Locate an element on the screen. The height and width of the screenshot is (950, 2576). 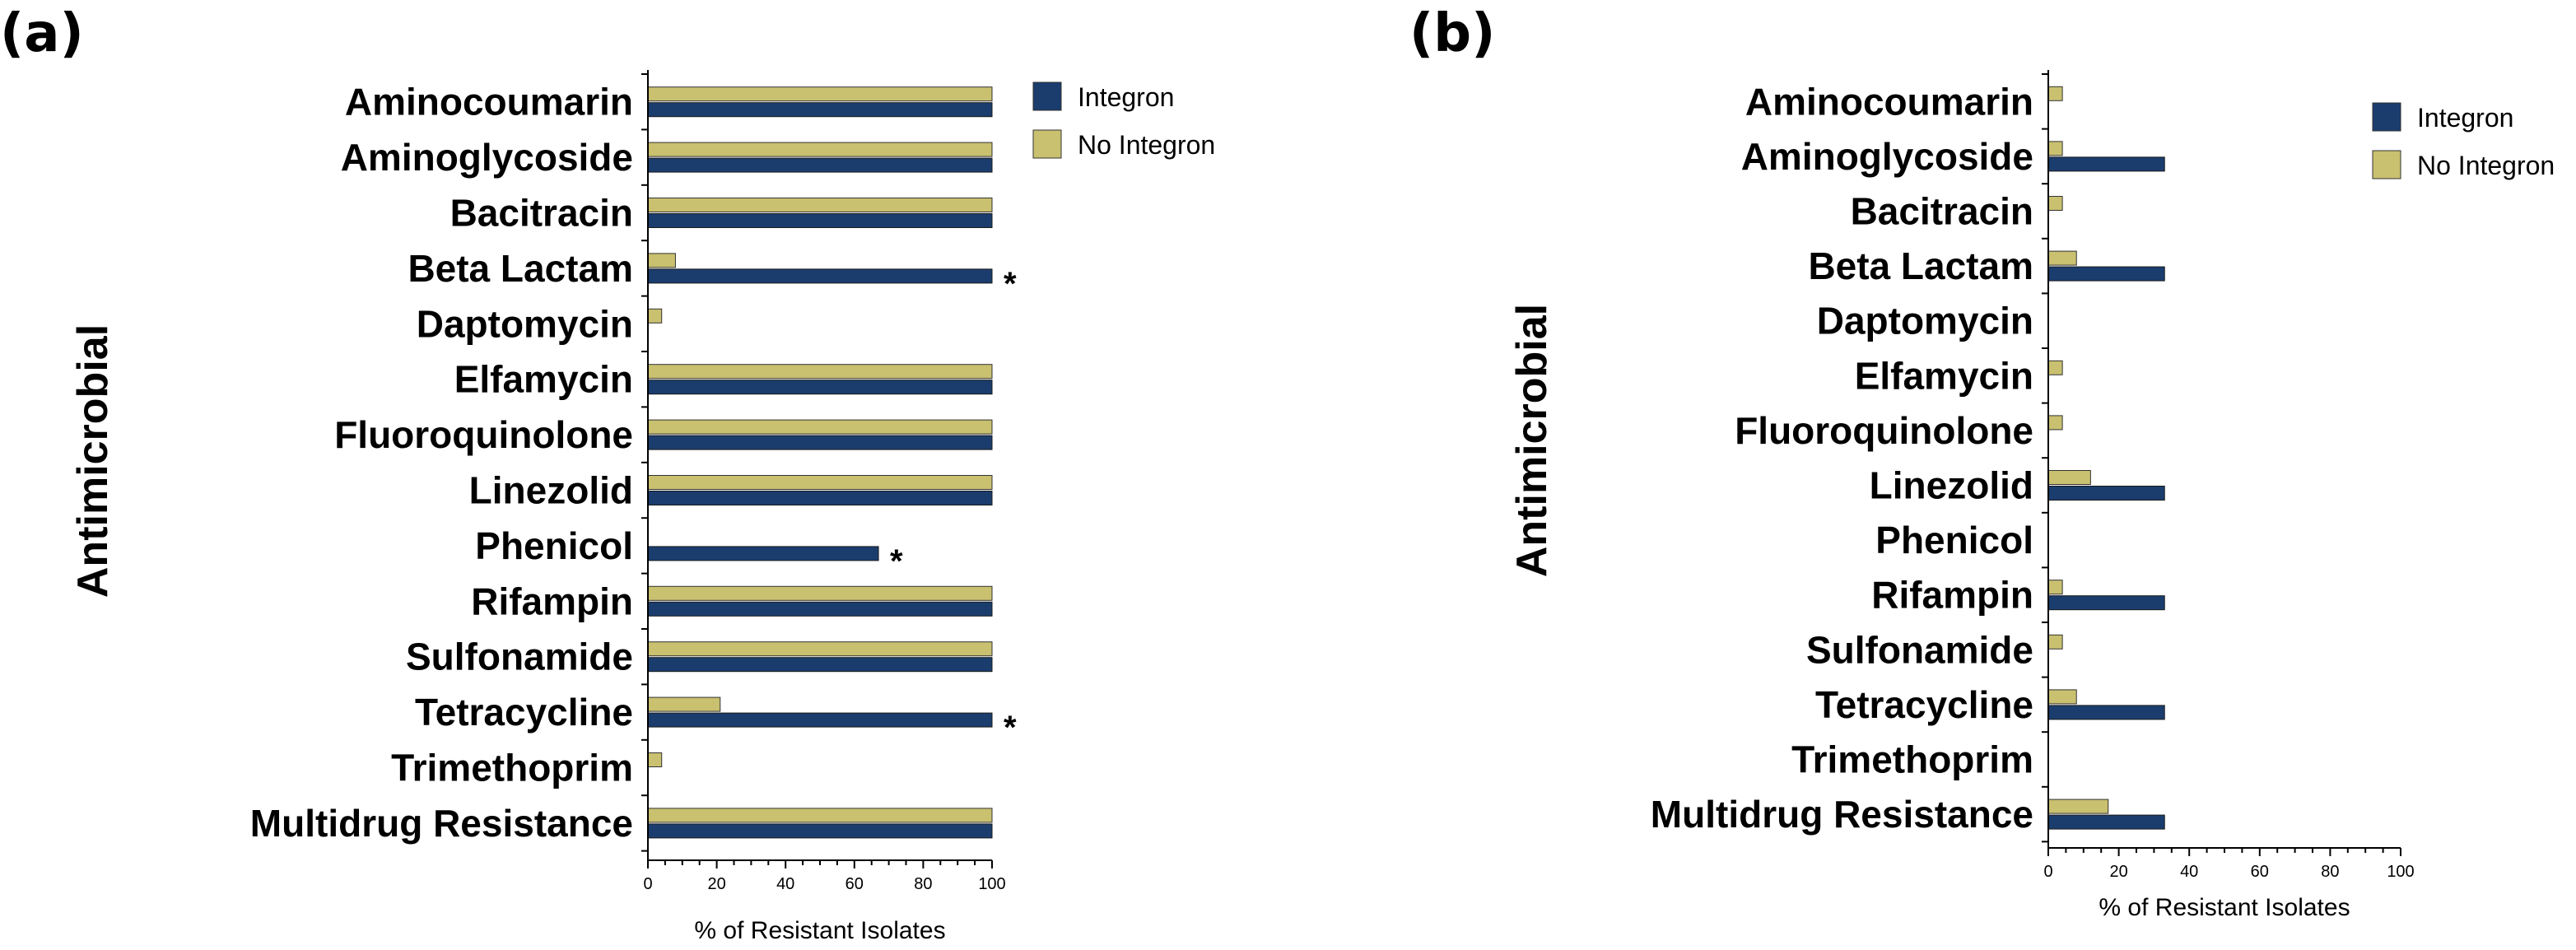
bar-integron-phenicol is located at coordinates (763, 553).